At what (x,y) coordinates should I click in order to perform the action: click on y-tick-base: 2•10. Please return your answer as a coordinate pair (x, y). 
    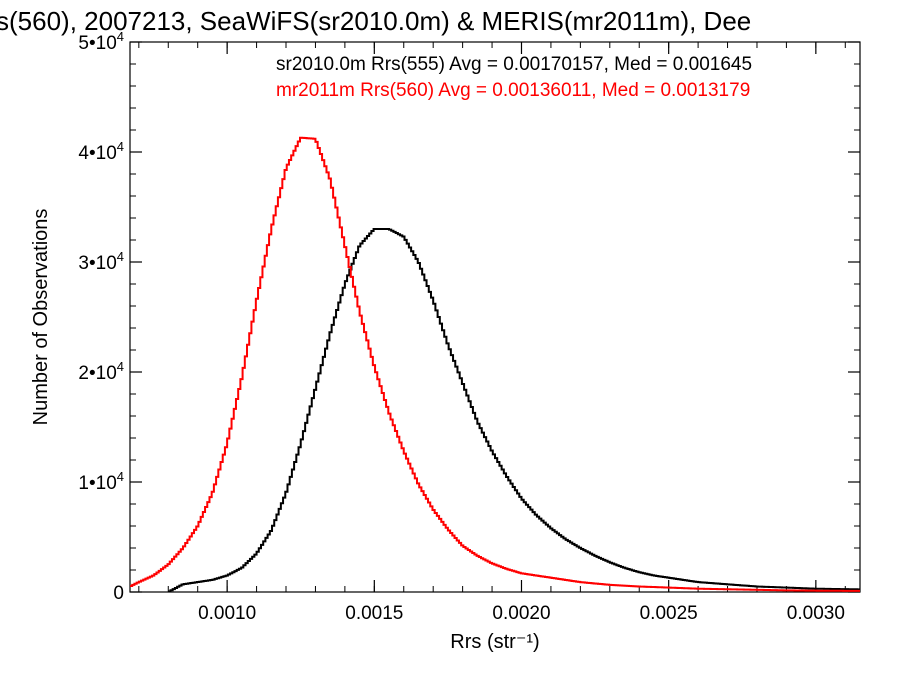
    Looking at the image, I should click on (97, 373).